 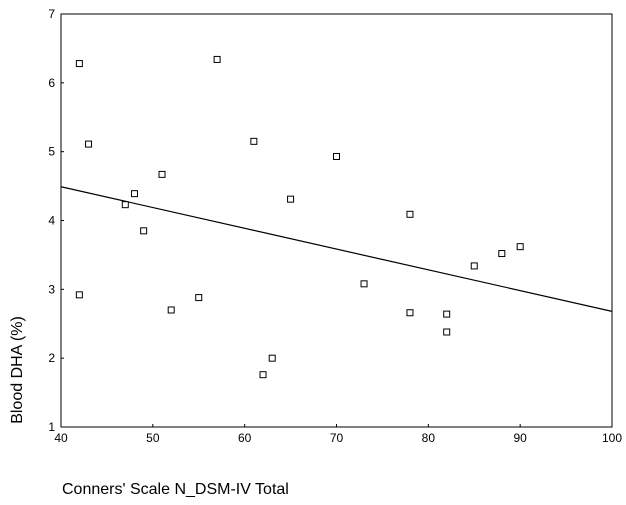 I want to click on y-tick-label: 3, so click(x=51, y=289).